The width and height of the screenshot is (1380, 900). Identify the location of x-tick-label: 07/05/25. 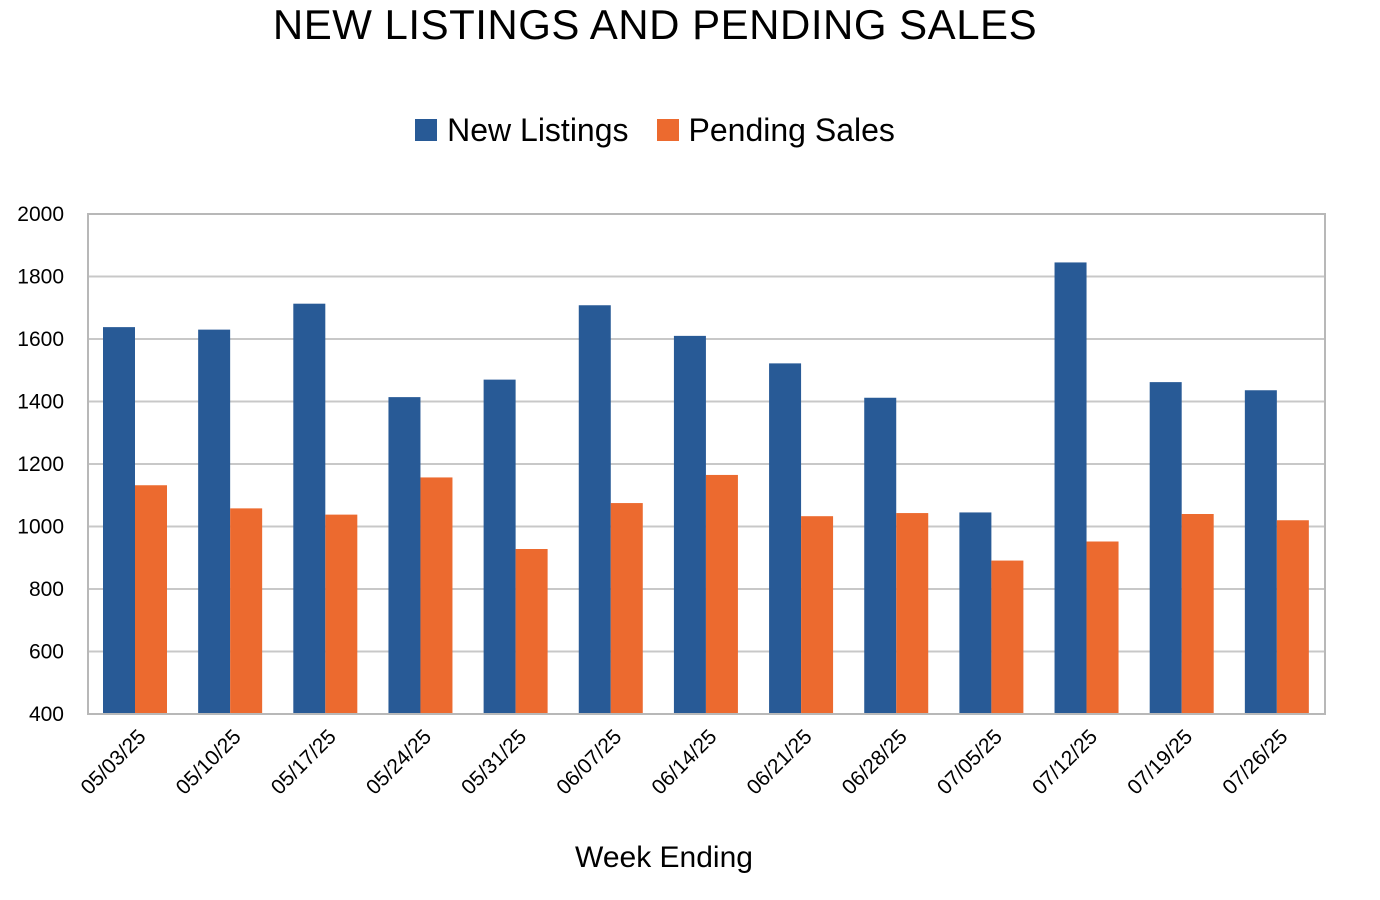
(970, 762).